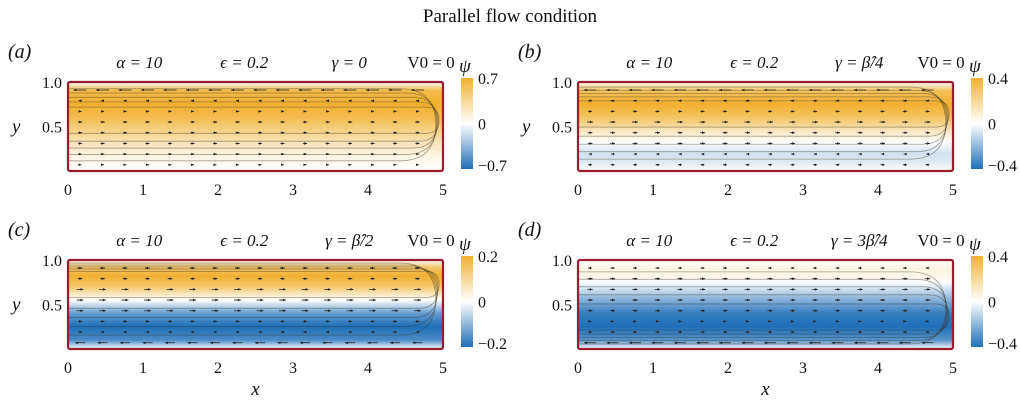 This screenshot has width=1020, height=407. Describe the element at coordinates (350, 62) in the screenshot. I see `parameter-annotation: γ = 0` at that location.